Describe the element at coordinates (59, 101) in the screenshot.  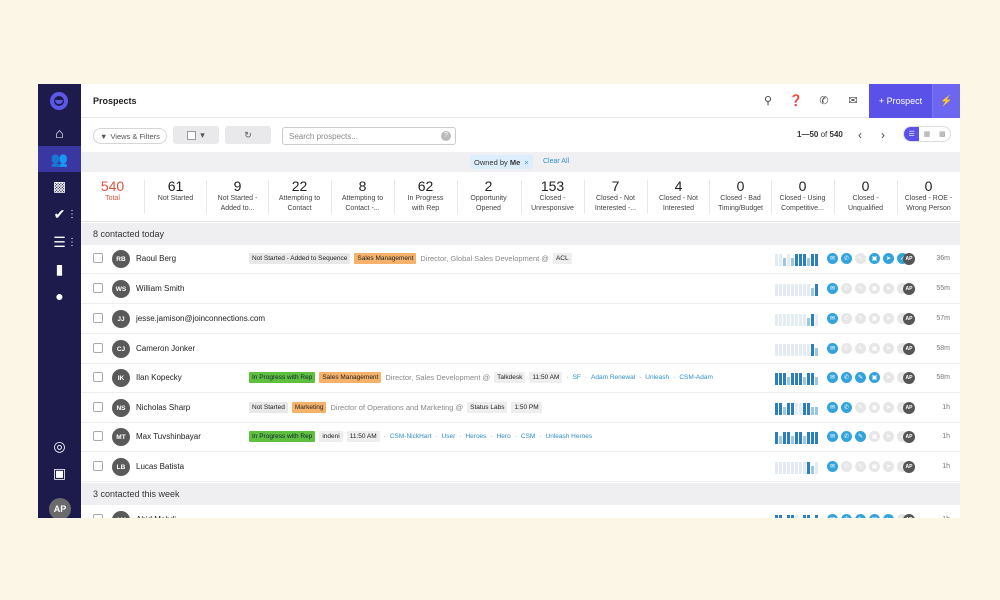
I see `outreach-logo-icon` at that location.